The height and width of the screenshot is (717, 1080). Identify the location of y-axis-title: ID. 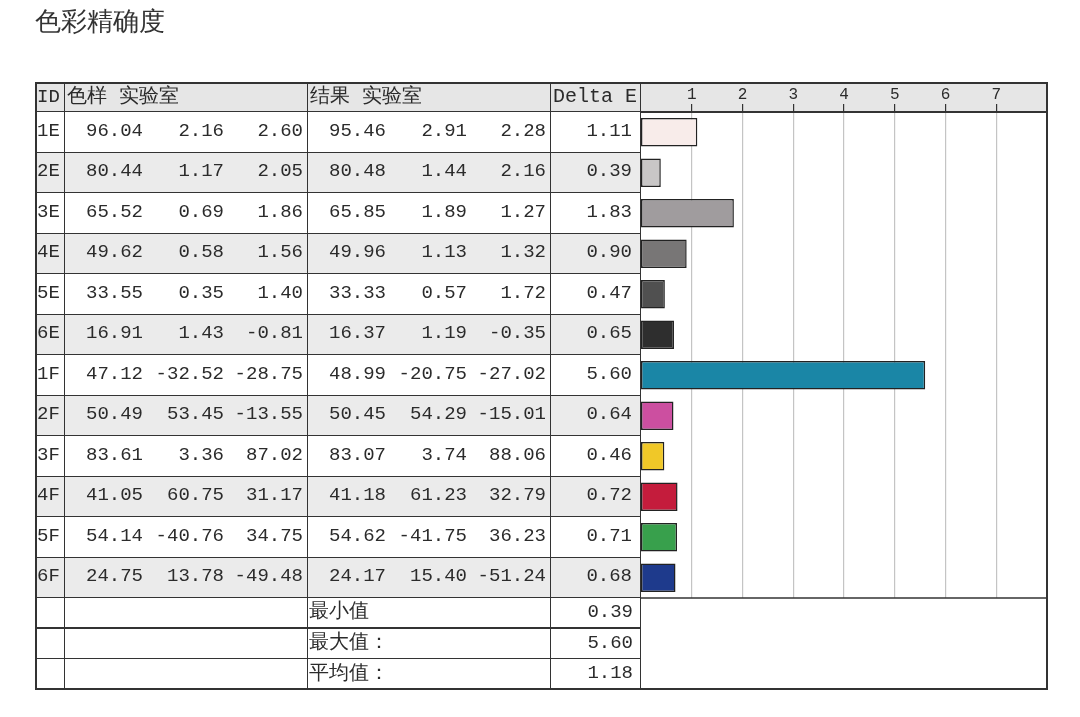
(48, 96).